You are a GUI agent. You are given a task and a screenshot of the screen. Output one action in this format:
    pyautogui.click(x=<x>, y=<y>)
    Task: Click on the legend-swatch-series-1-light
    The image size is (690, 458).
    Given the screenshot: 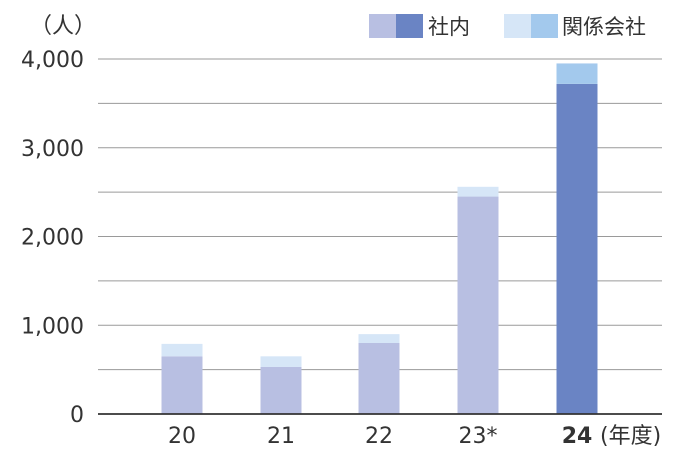 What is the action you would take?
    pyautogui.click(x=382, y=26)
    